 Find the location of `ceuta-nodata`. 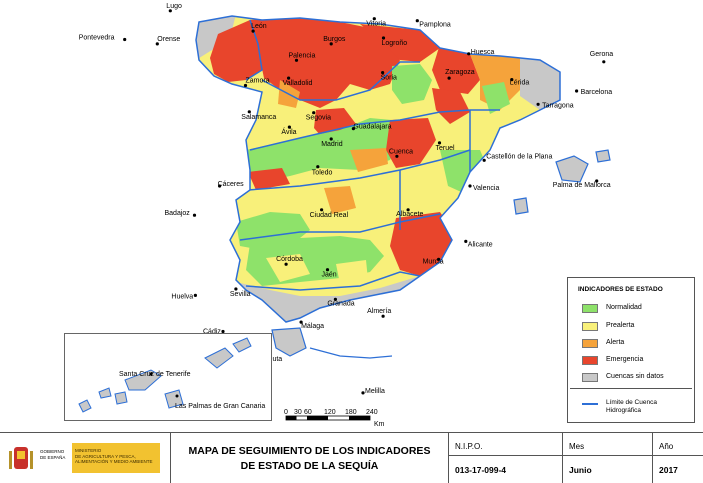

ceuta-nodata is located at coordinates (289, 342).